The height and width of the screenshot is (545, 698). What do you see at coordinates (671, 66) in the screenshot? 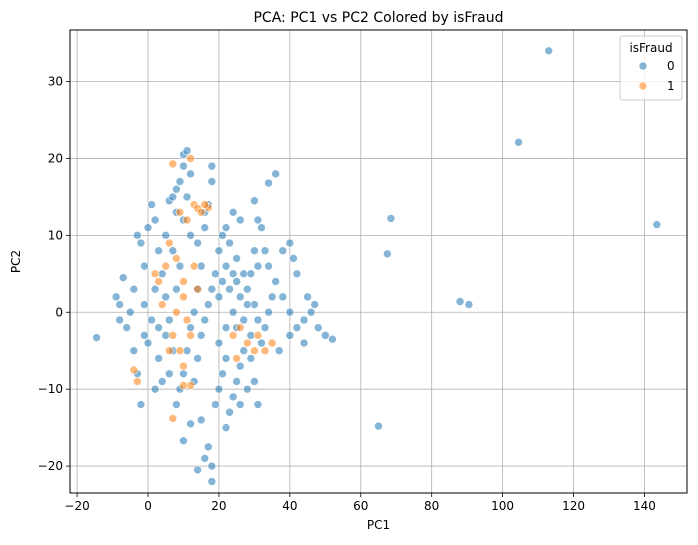
I see `legend-label-0: 0` at bounding box center [671, 66].